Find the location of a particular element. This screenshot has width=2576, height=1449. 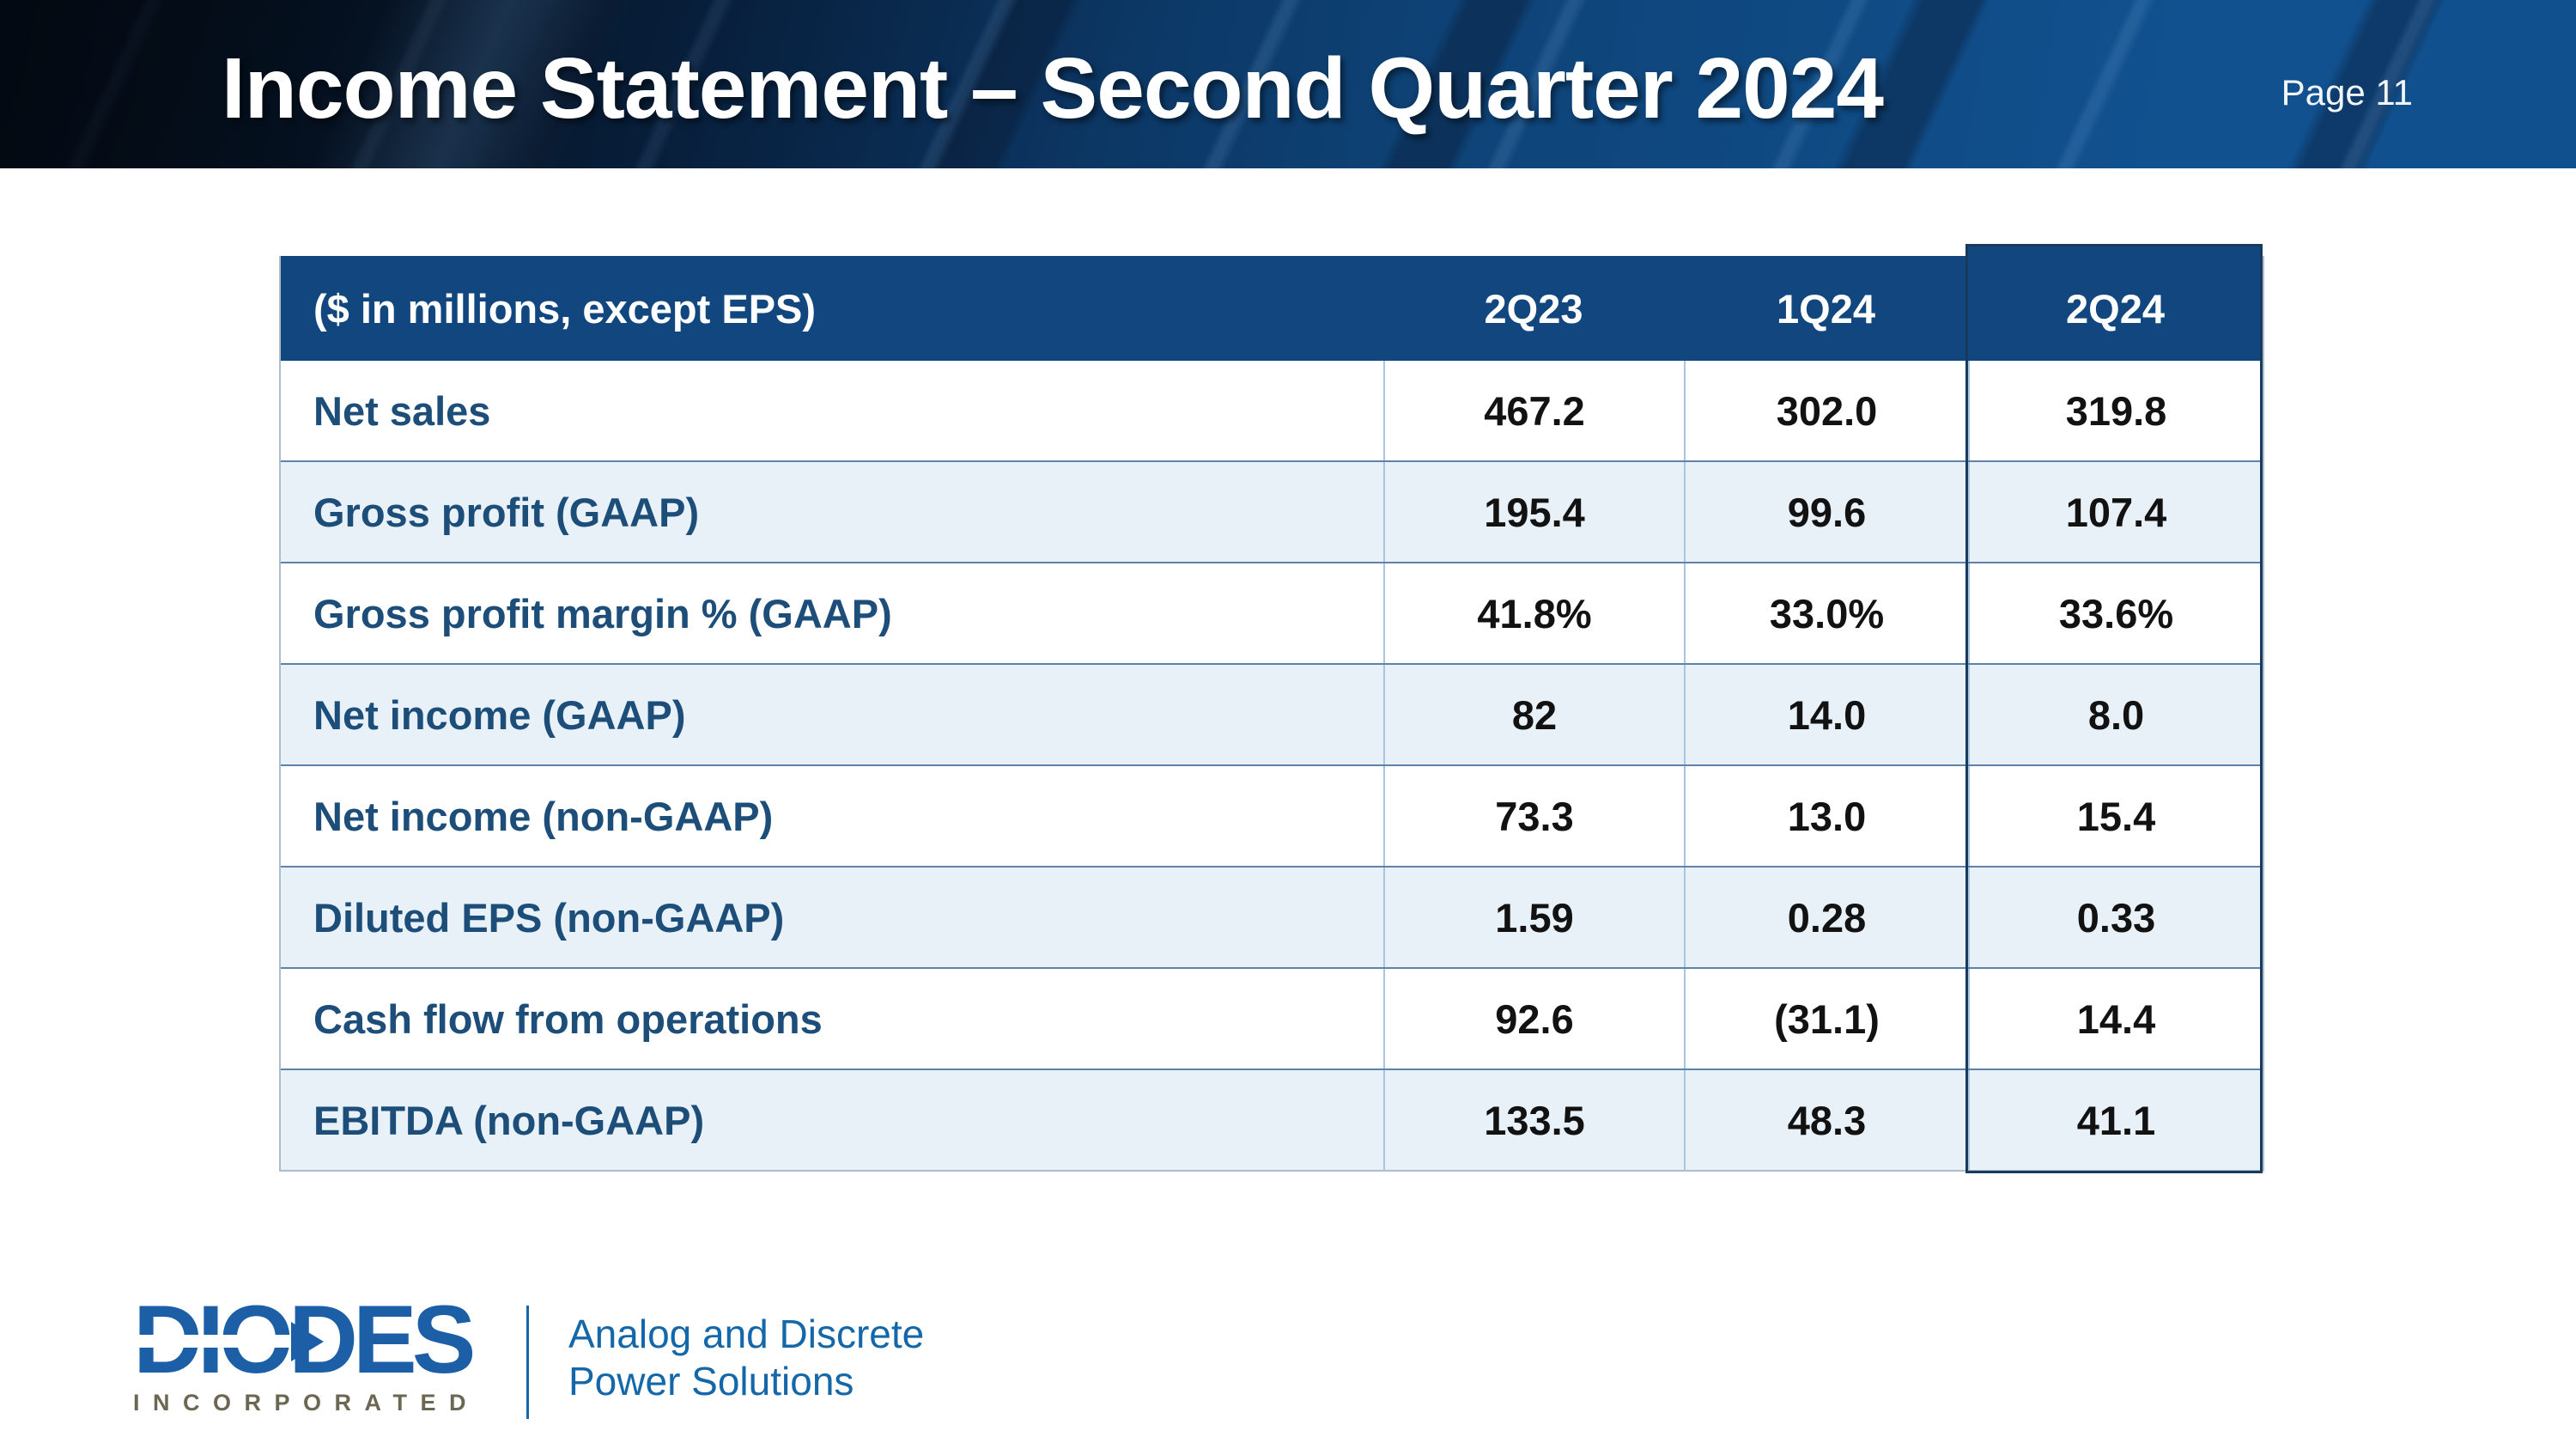

diodes-logo-incorporated: INCORPORATED is located at coordinates (306, 1403).